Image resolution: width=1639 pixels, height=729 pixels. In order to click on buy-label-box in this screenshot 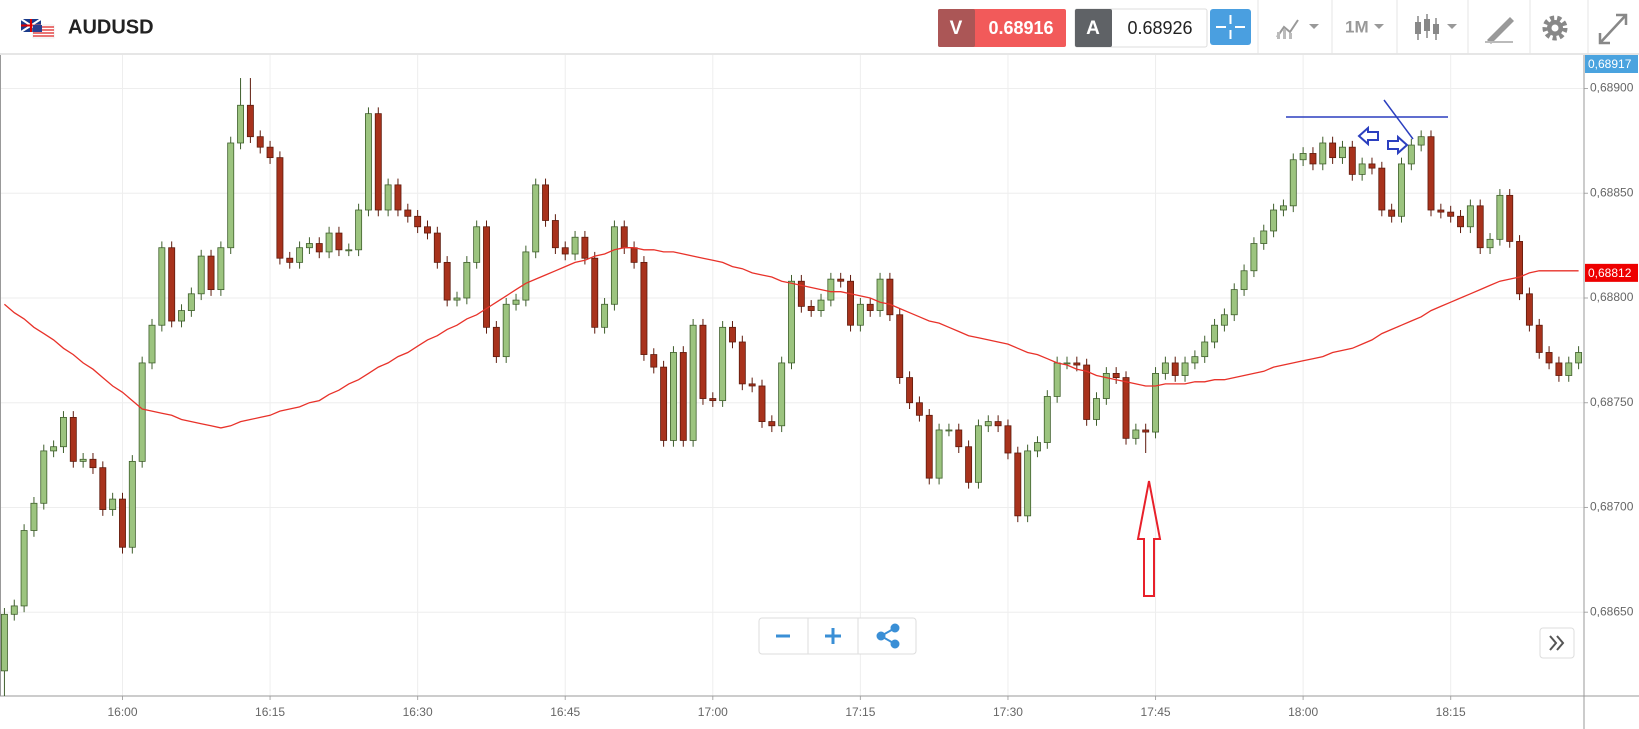, I will do `click(1093, 28)`.